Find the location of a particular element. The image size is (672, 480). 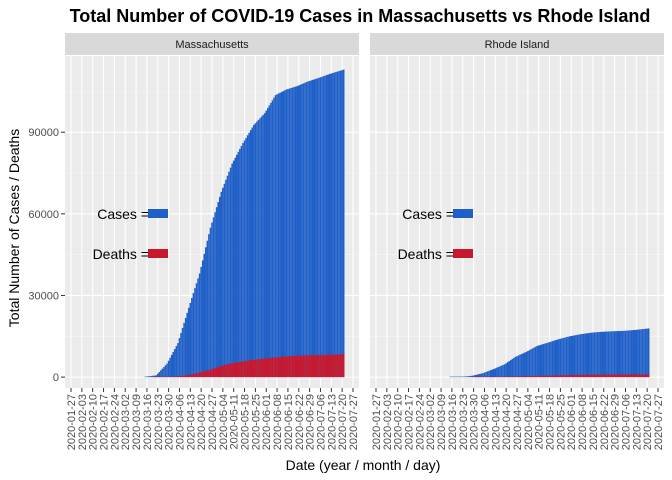

x-tick-label: 2020-04-20 is located at coordinates (507, 422).